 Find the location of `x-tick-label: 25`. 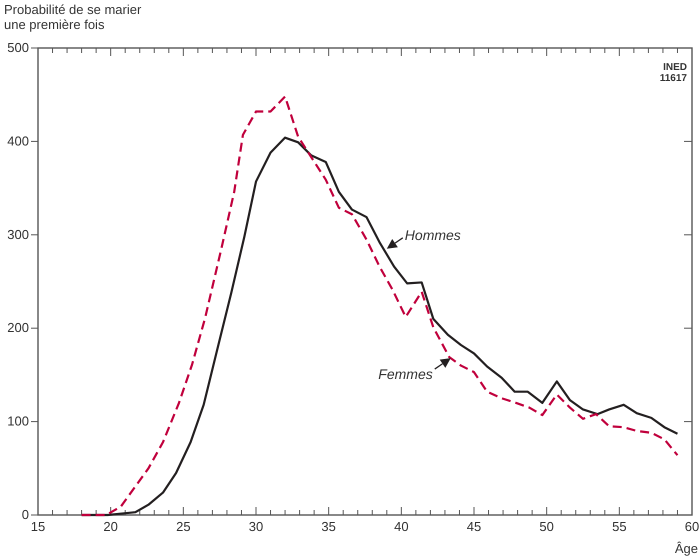

x-tick-label: 25 is located at coordinates (183, 526).